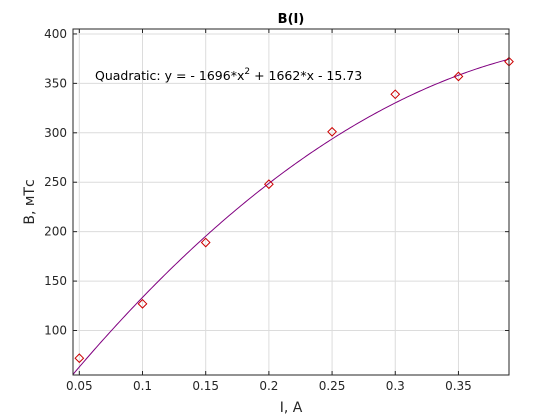 The width and height of the screenshot is (560, 420). What do you see at coordinates (291, 19) in the screenshot?
I see `chart-title: B(I)` at bounding box center [291, 19].